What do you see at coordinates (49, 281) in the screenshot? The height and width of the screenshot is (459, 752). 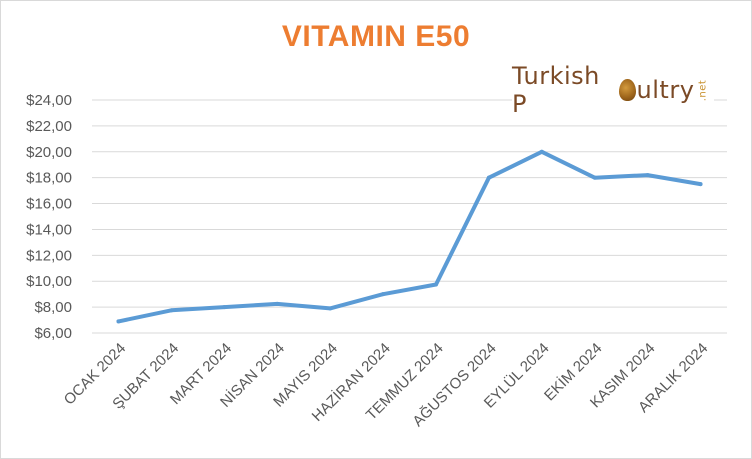 I see `y-tick-label: $10,00` at bounding box center [49, 281].